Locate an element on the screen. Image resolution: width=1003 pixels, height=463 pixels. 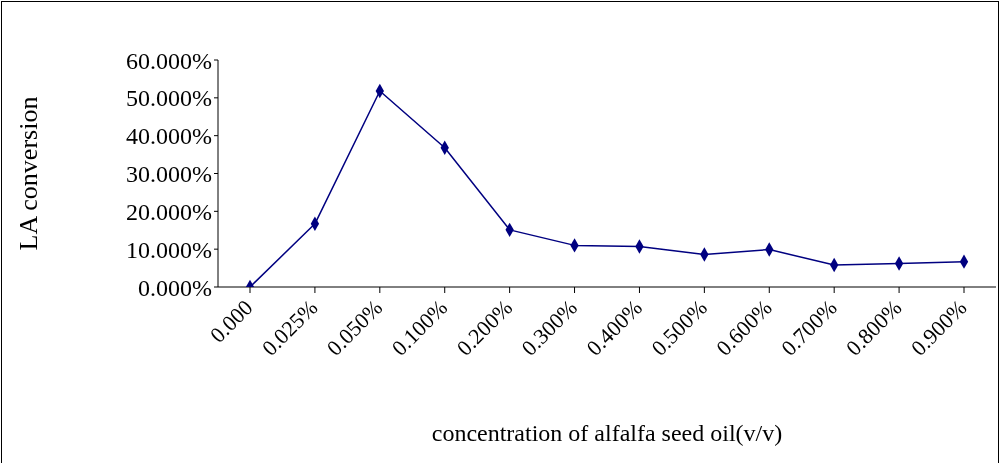
y-tick-label: 60.000% is located at coordinates (169, 60).